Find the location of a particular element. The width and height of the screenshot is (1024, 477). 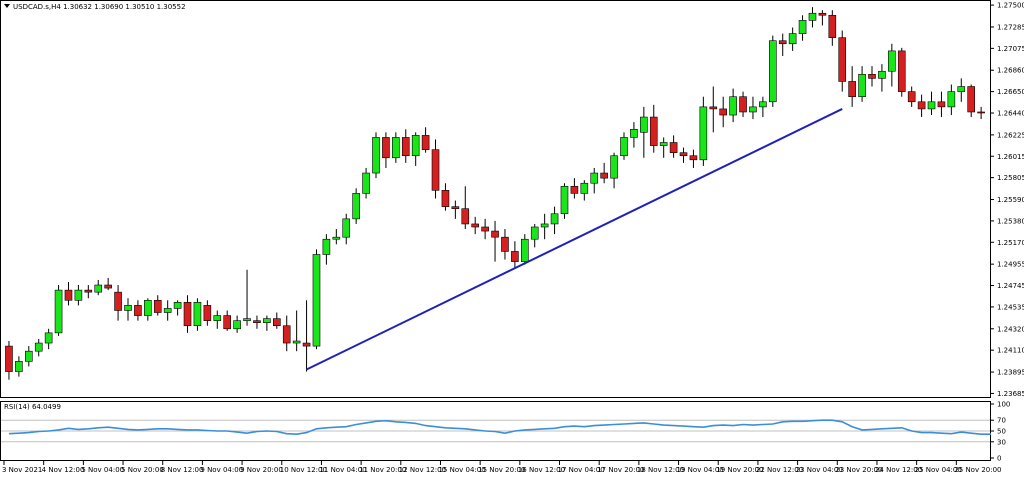

time-label: 17 Nov 04:00 is located at coordinates (581, 470).